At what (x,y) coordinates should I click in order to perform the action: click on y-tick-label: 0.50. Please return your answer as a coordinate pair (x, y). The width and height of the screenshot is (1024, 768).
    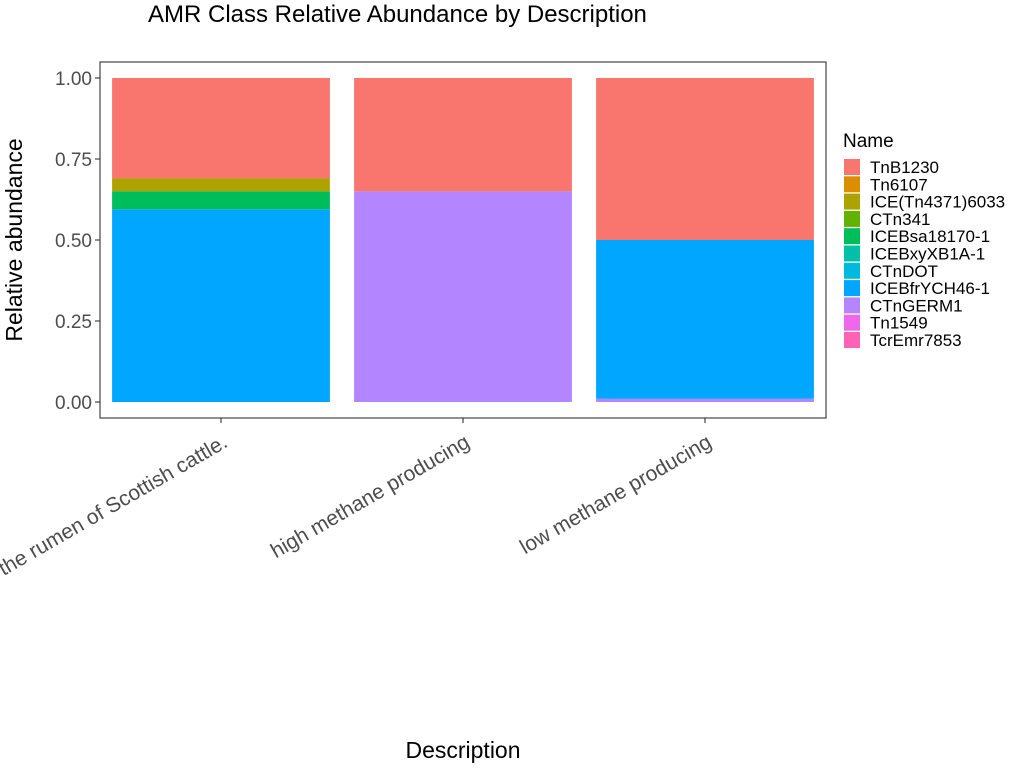
    Looking at the image, I should click on (73, 241).